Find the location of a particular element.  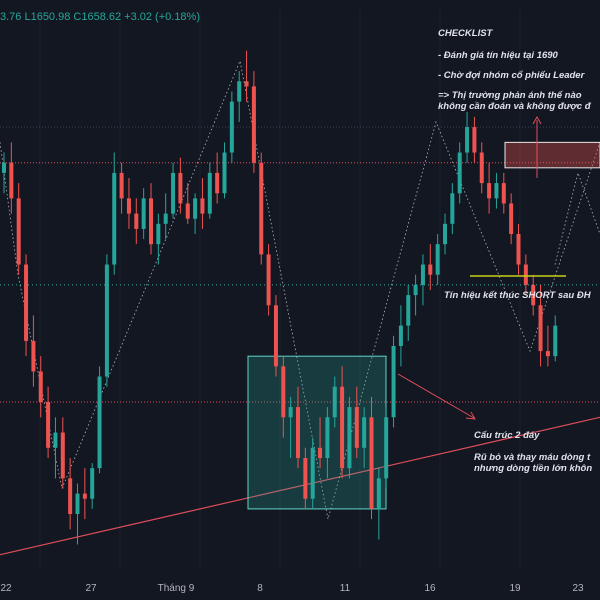

x-axis: 22 27 Tháng 9 8 11 16 19 23 is located at coordinates (292, 588).